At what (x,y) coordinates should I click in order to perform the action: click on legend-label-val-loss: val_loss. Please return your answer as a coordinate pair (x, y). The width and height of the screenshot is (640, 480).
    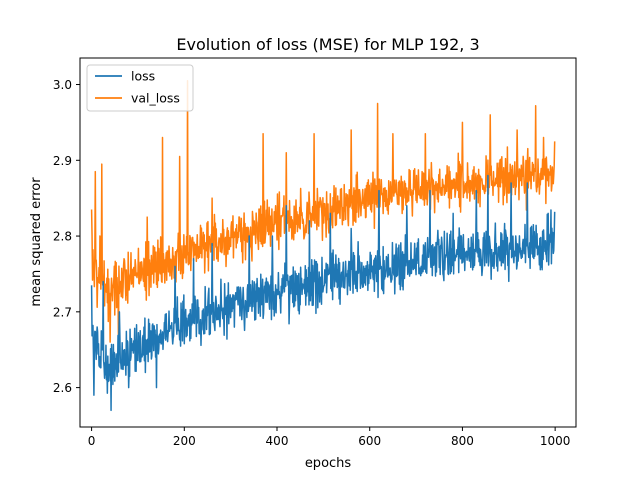
    Looking at the image, I should click on (155, 98).